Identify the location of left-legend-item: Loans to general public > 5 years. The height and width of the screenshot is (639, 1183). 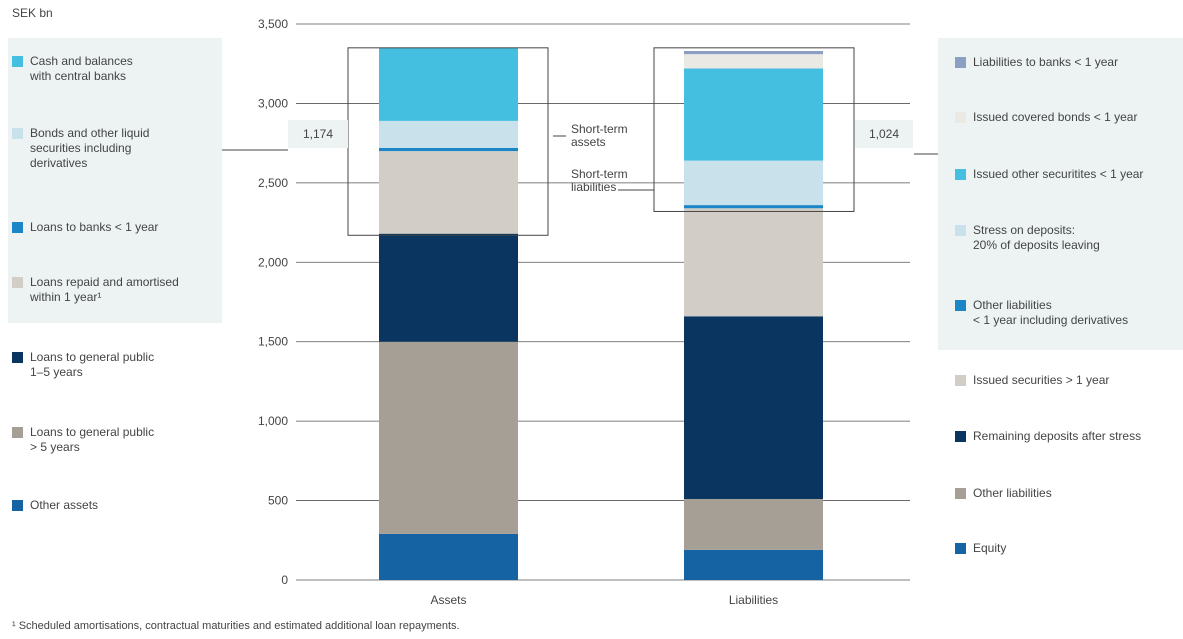
(83, 440).